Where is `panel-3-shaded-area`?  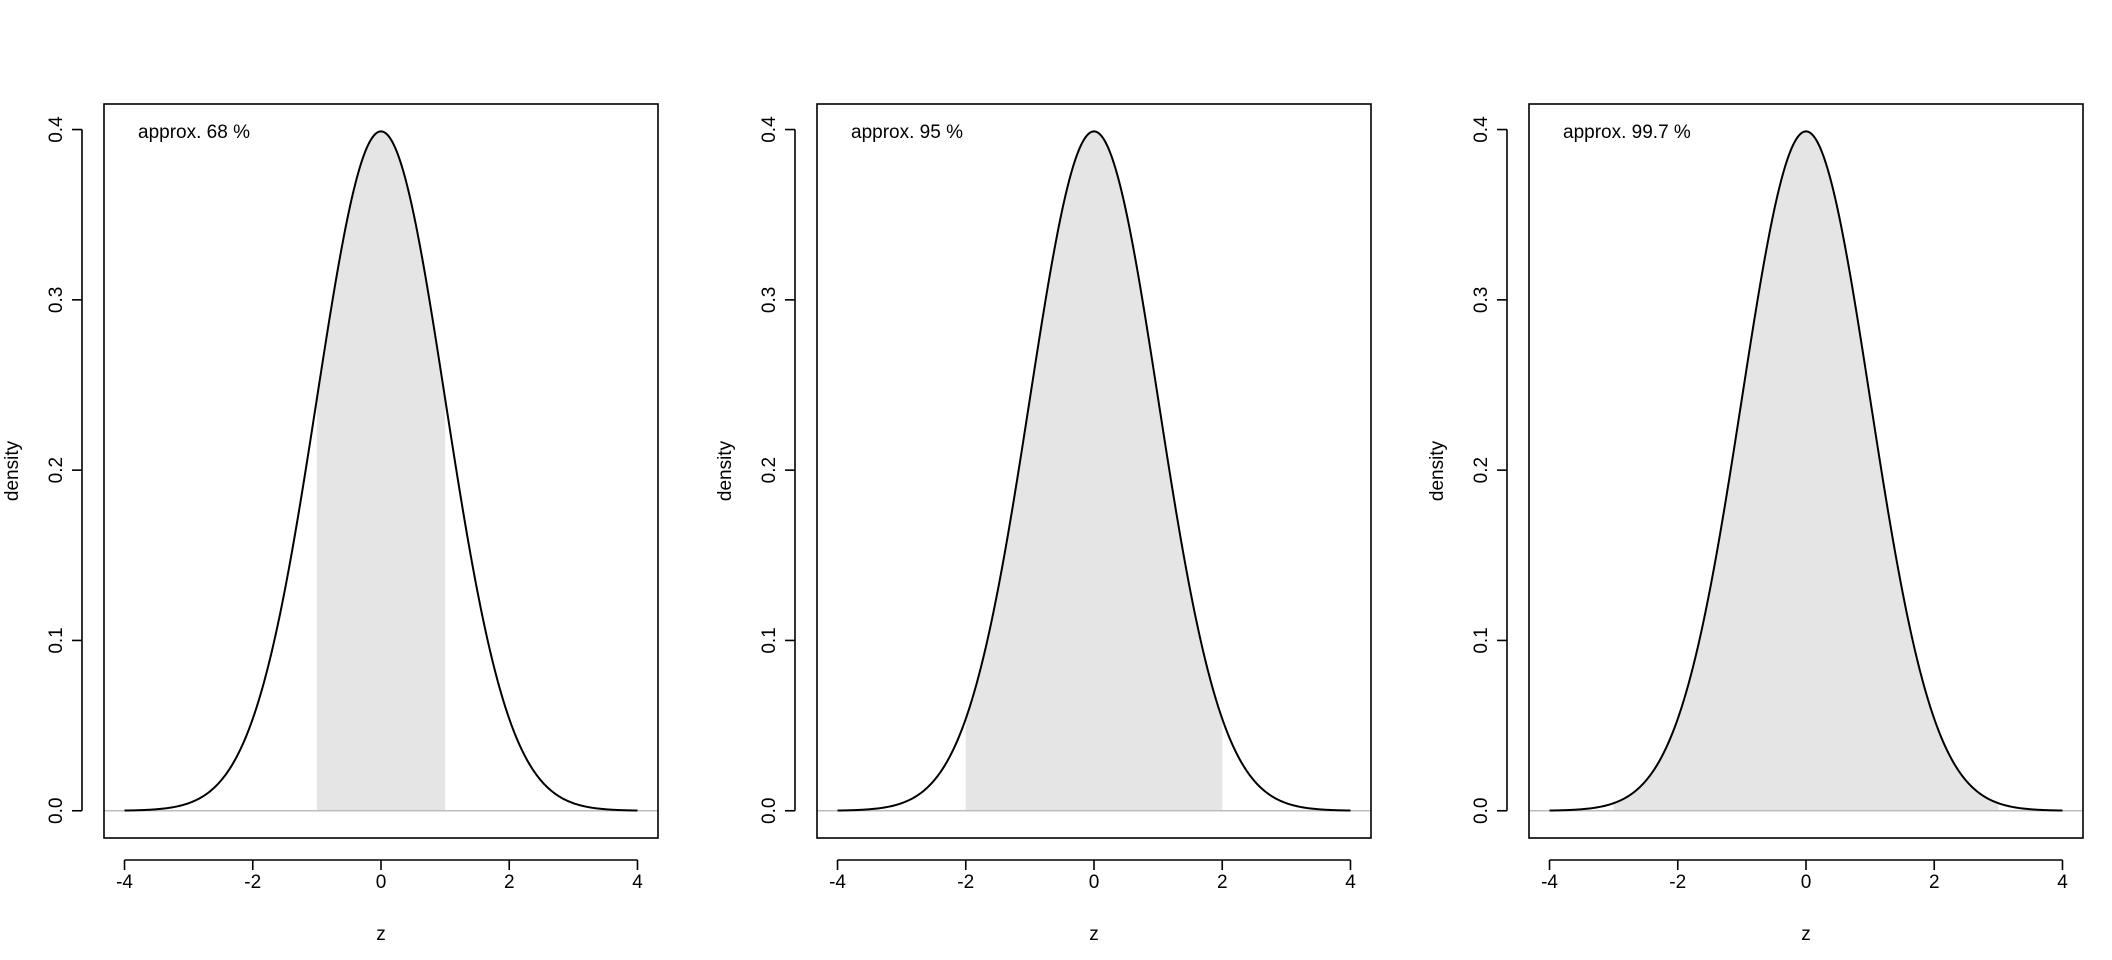
panel-3-shaded-area is located at coordinates (1806, 471).